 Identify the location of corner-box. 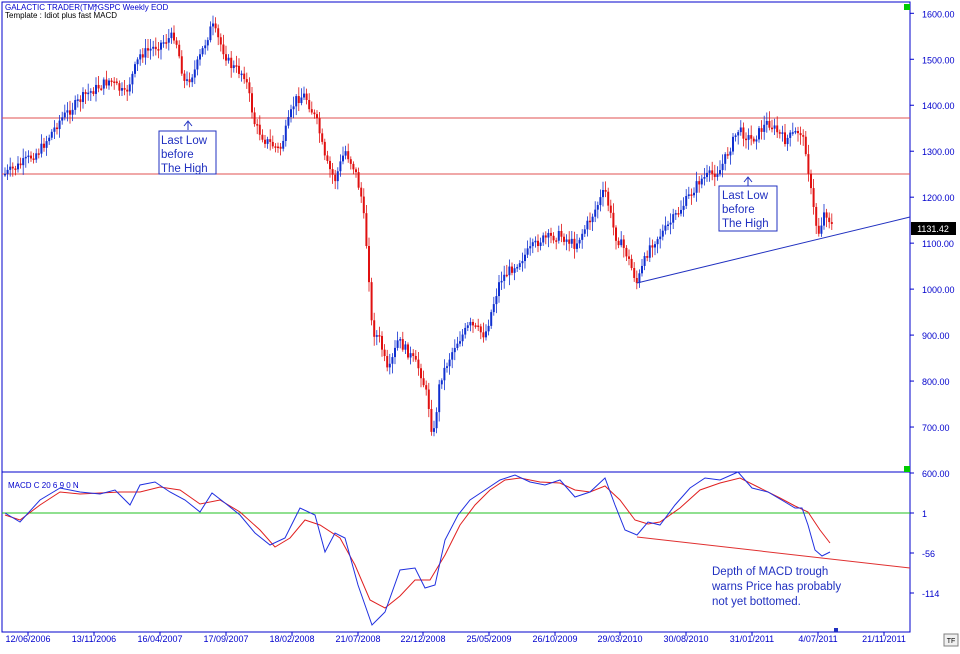
(951, 640).